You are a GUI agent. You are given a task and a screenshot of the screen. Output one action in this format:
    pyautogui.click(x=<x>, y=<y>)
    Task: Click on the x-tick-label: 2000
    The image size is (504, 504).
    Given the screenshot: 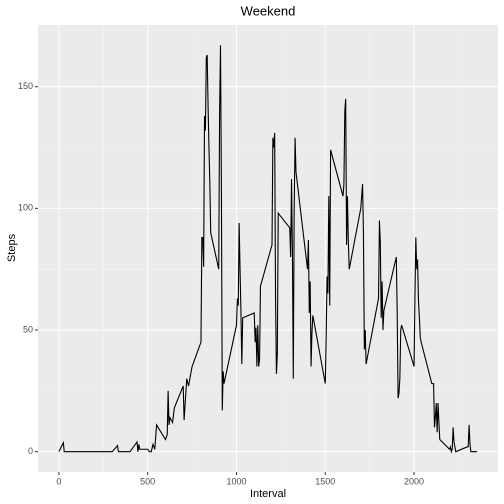 What is the action you would take?
    pyautogui.click(x=414, y=481)
    